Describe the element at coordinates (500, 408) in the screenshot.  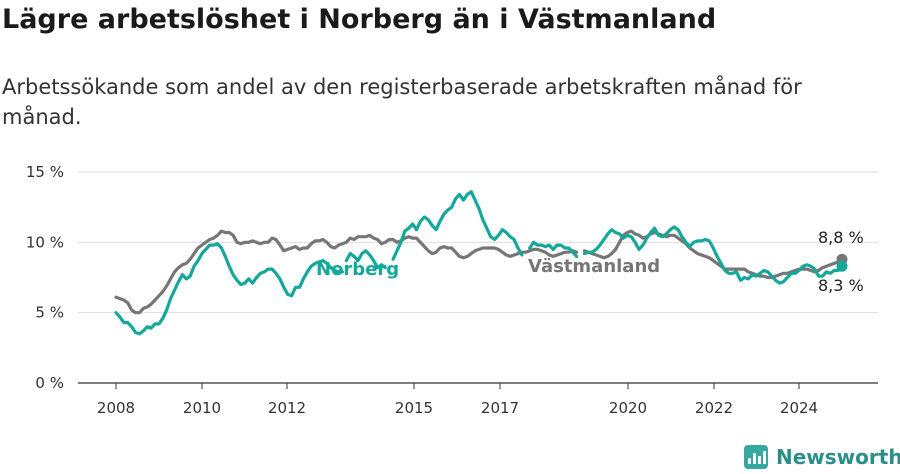
I see `x-tick-label: 2017` at that location.